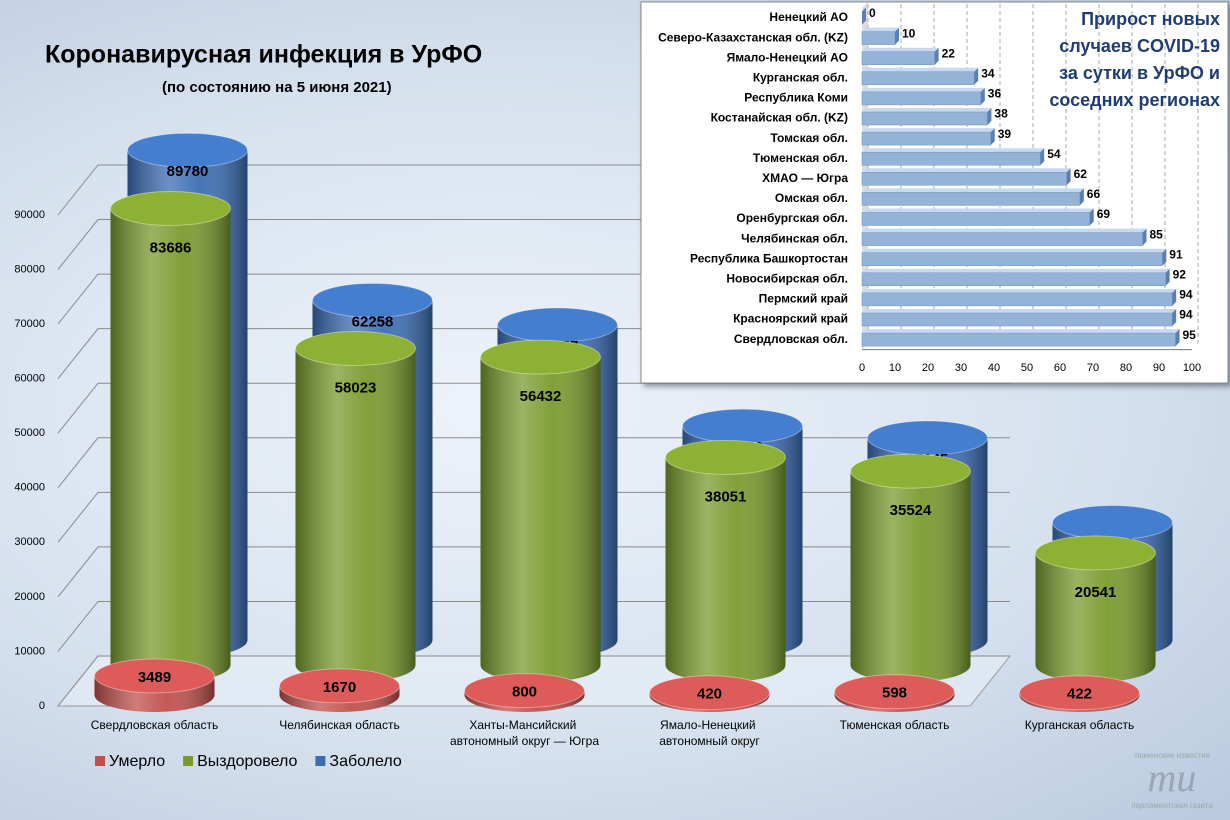 The image size is (1230, 820). What do you see at coordinates (709, 694) in the screenshot?
I see `value-label: 420` at bounding box center [709, 694].